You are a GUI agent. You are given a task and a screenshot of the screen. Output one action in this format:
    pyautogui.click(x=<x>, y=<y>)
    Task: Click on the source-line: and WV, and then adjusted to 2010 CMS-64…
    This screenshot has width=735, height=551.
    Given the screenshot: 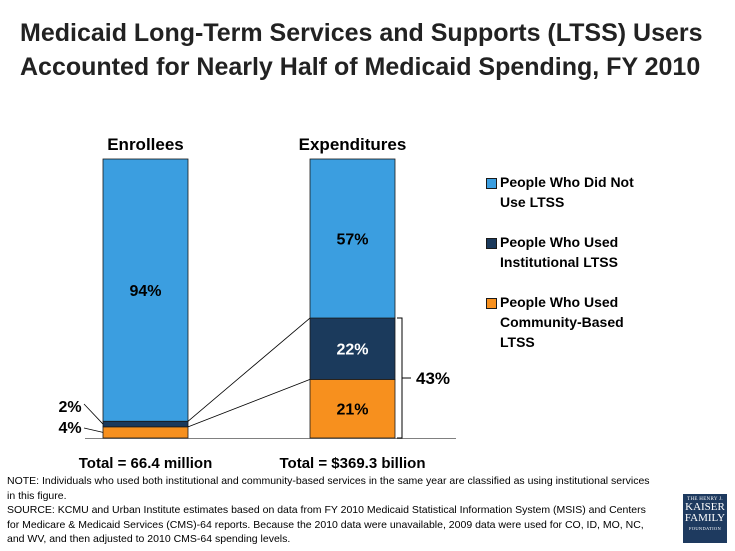 What is the action you would take?
    pyautogui.click(x=149, y=539)
    